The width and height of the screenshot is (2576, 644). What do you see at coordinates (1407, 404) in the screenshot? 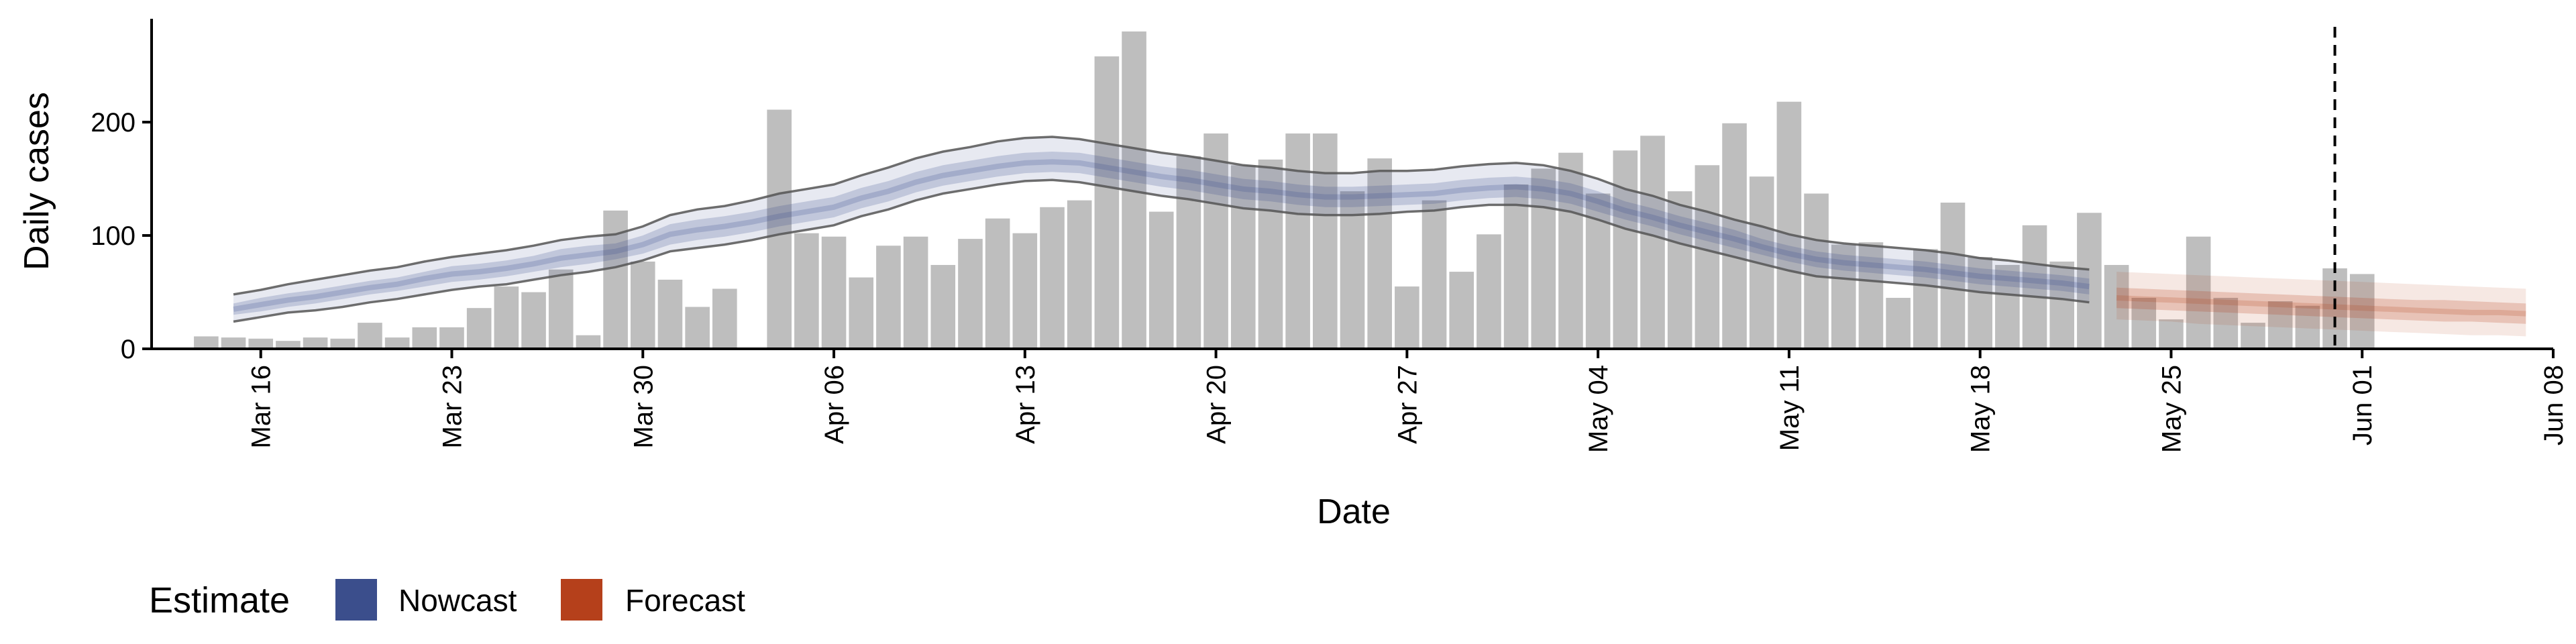
I see `x-tick-label: Apr 27` at bounding box center [1407, 404].